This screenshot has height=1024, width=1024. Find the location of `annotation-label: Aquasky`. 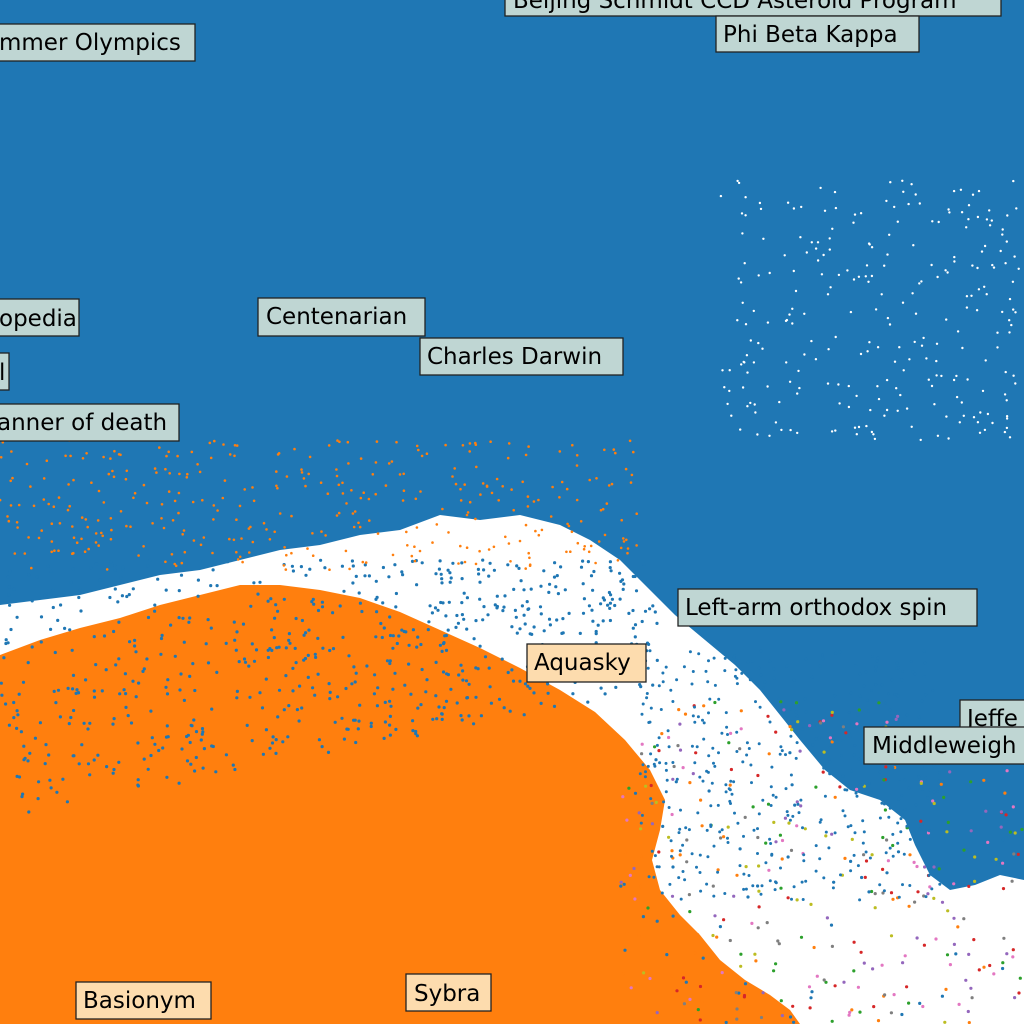

annotation-label: Aquasky is located at coordinates (582, 663).